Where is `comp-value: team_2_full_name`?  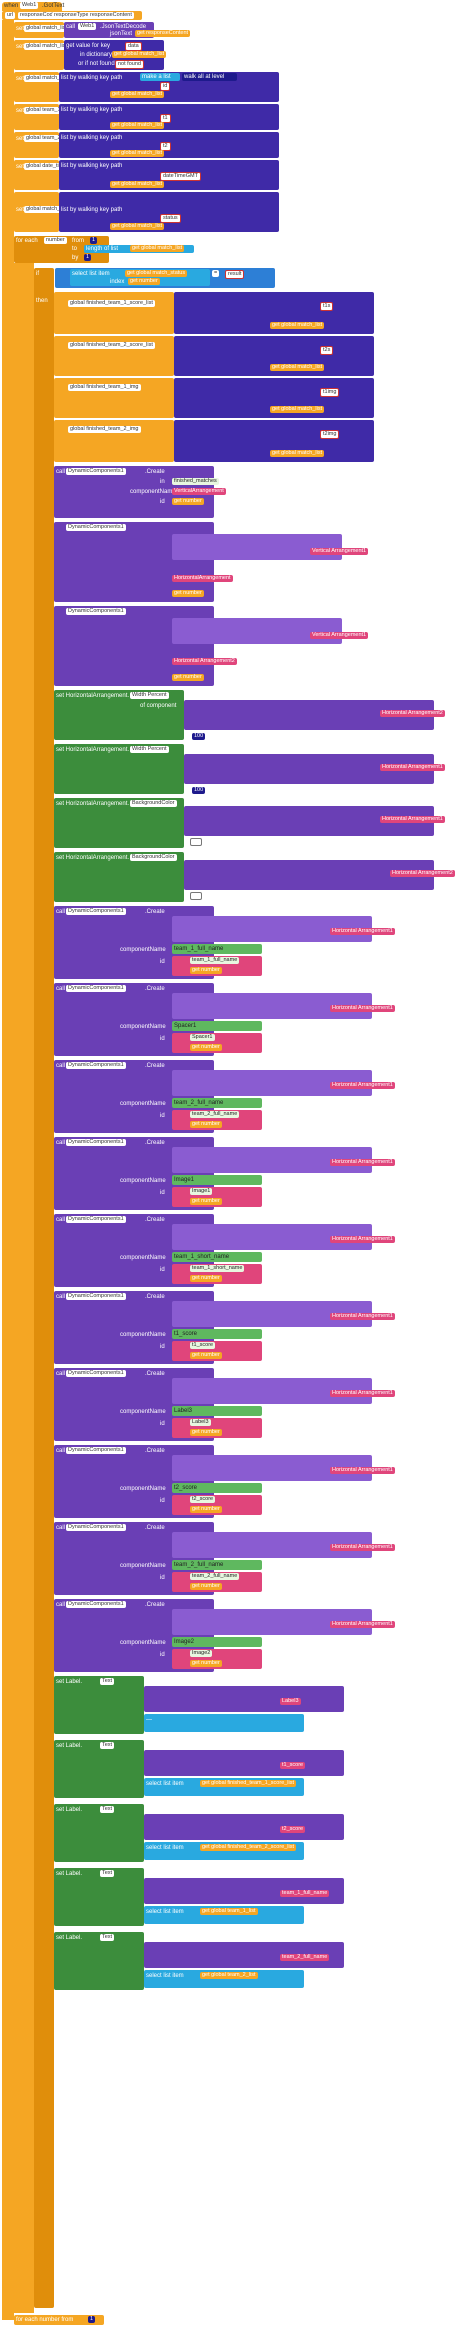
comp-value: team_2_full_name is located at coordinates (305, 1957).